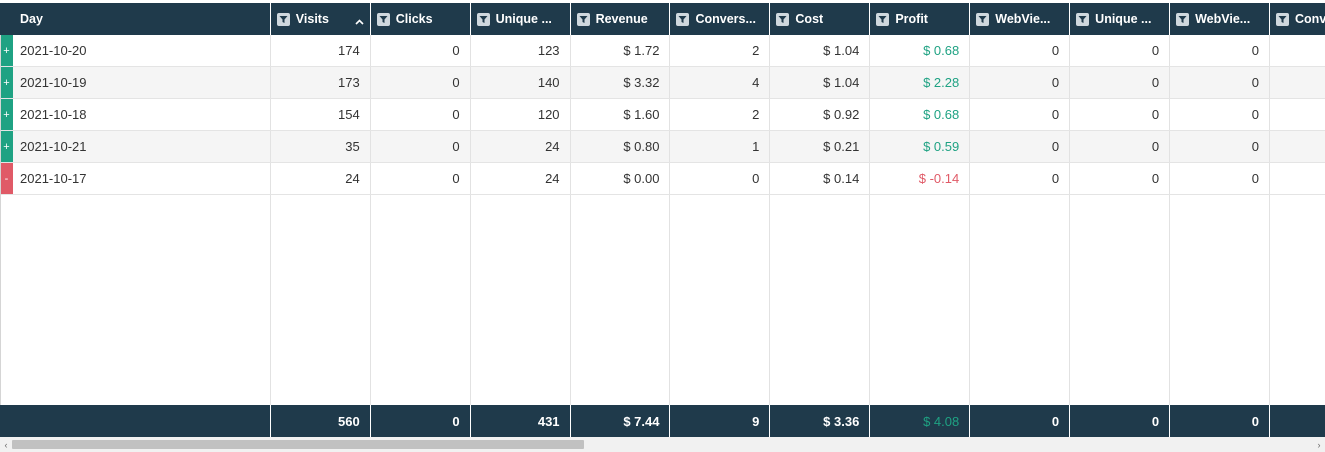 This screenshot has height=452, width=1325. What do you see at coordinates (641, 146) in the screenshot?
I see `cell-value: $ 0.80` at bounding box center [641, 146].